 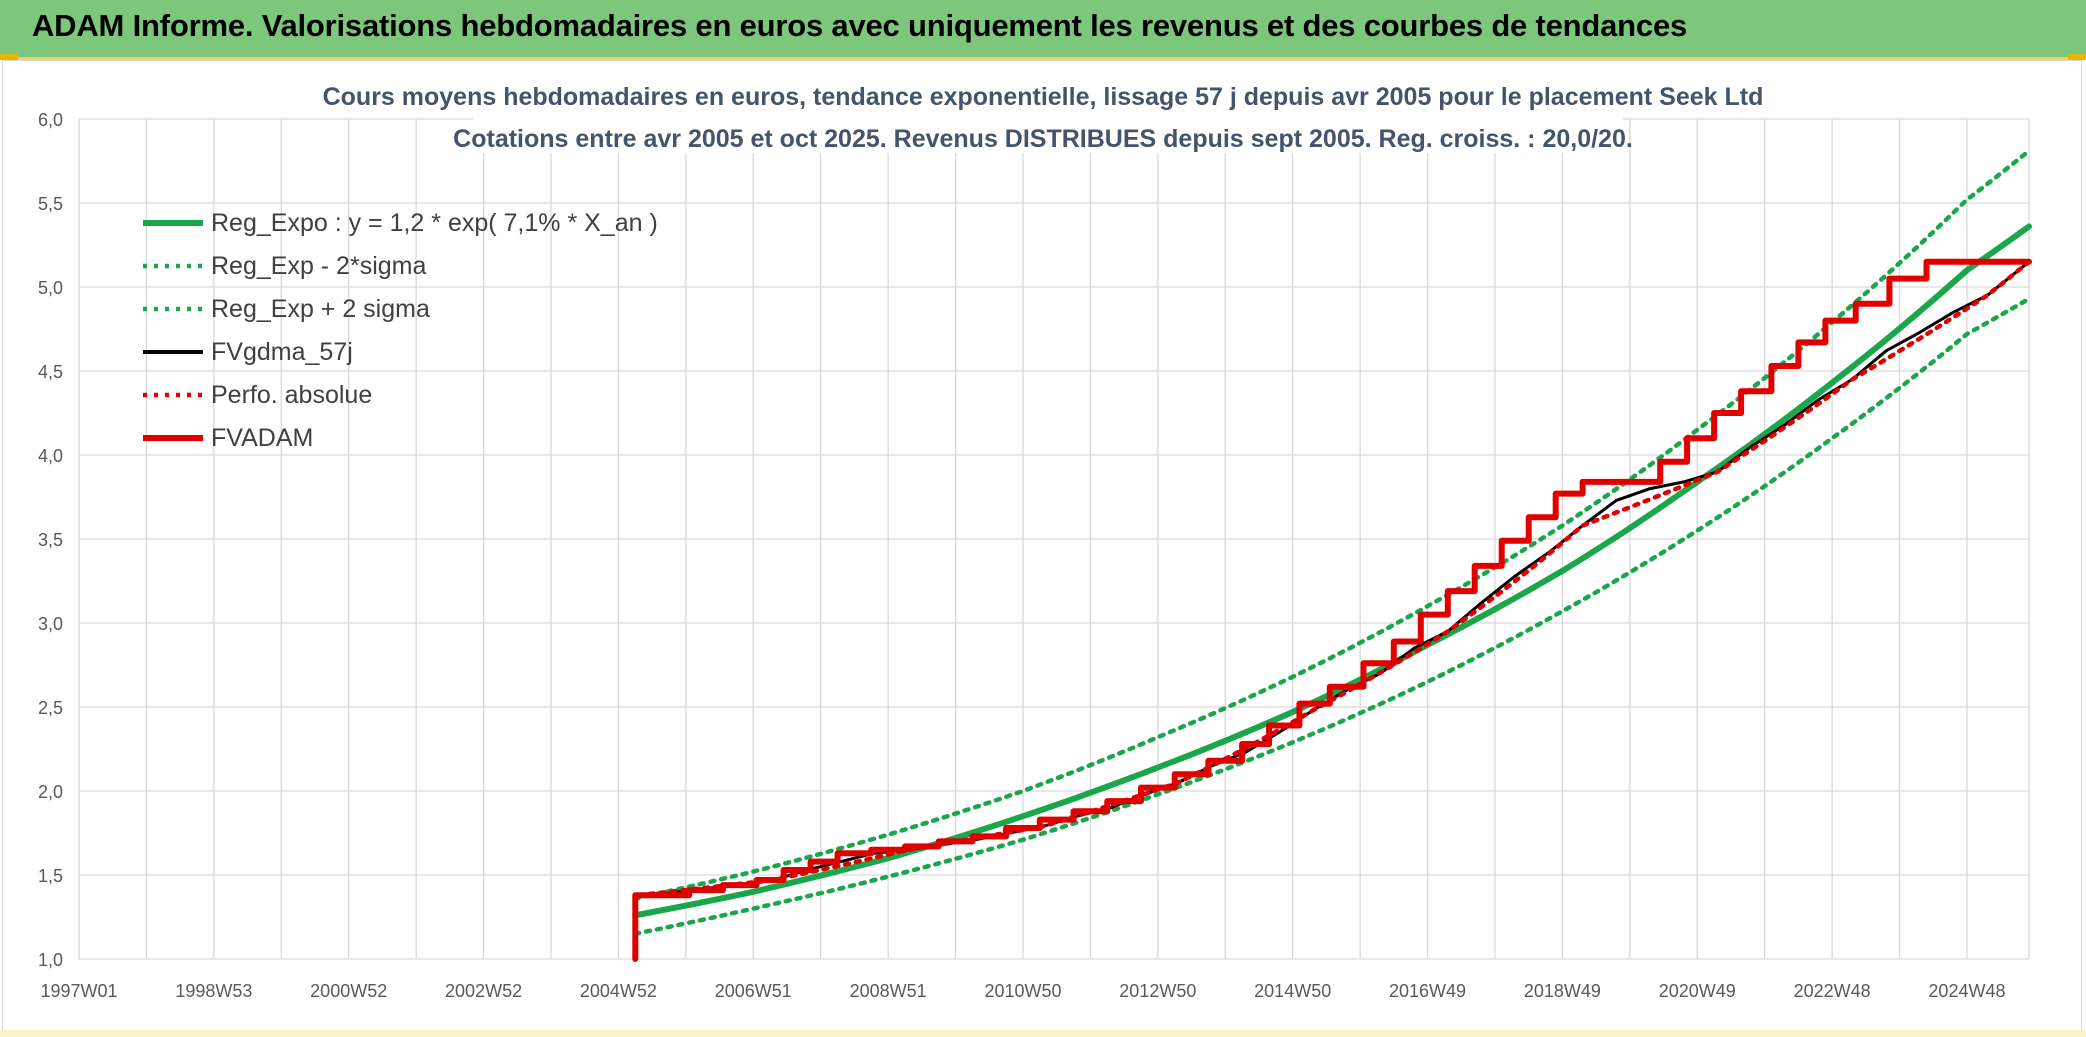 I want to click on y-tick-label: 2,5, so click(x=50, y=708).